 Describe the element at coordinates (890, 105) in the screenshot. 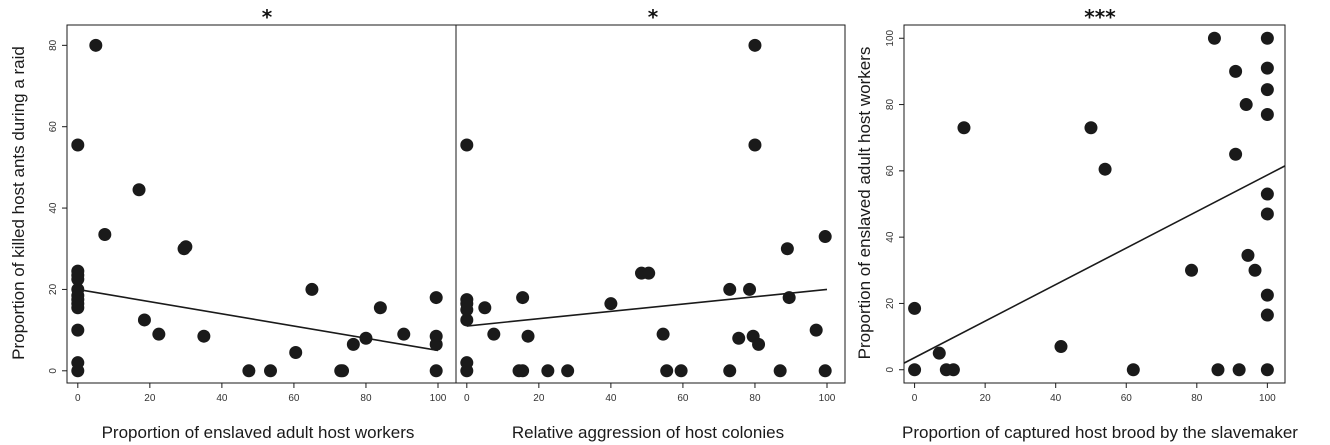

I see `y-tick-label: 80` at that location.